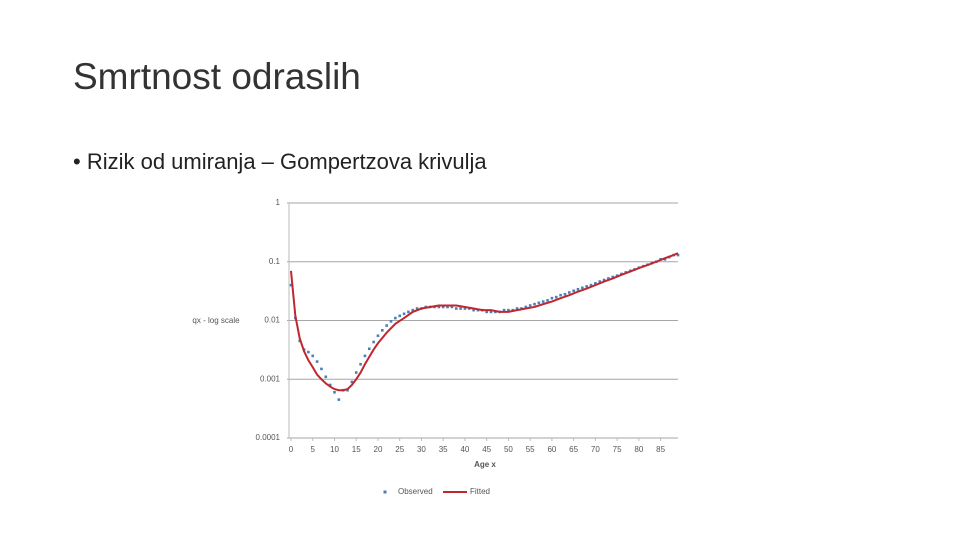  Describe the element at coordinates (443, 449) in the screenshot. I see `x-tick-label: 35` at that location.